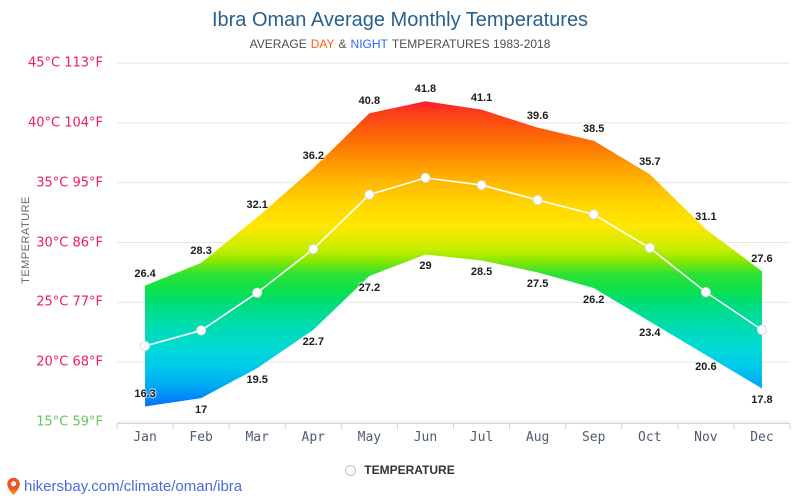 Image resolution: width=800 pixels, height=500 pixels. What do you see at coordinates (762, 400) in the screenshot?
I see `night-data-label: 17.8` at bounding box center [762, 400].